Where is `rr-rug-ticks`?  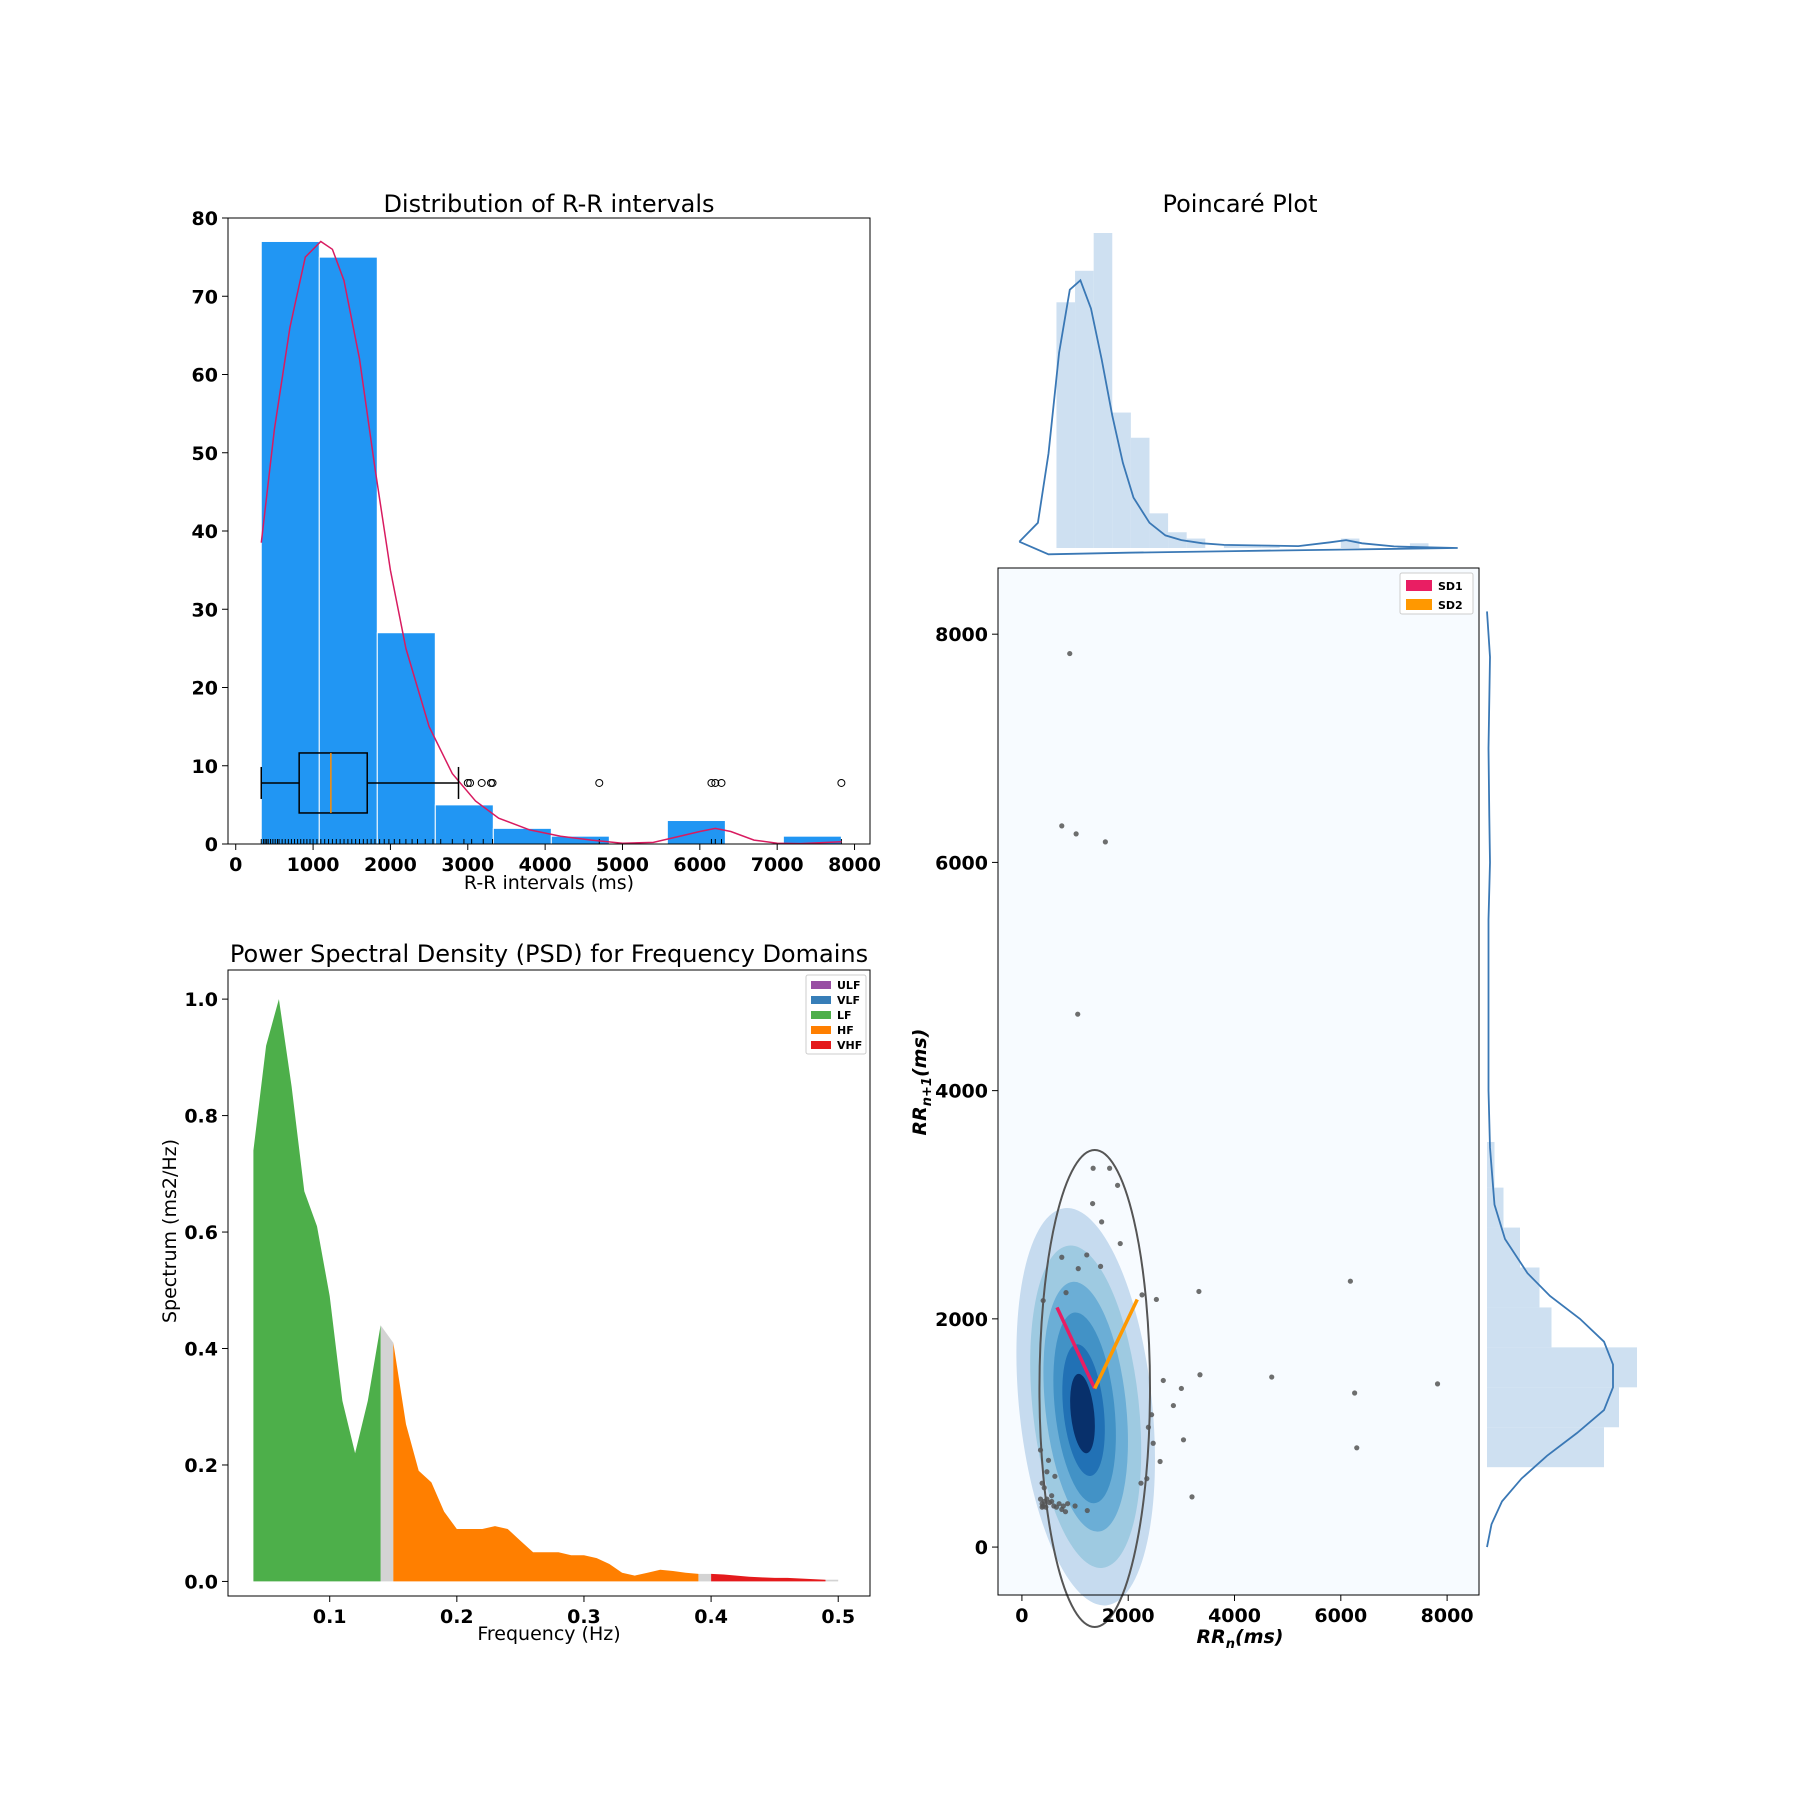 rr-rug-ticks is located at coordinates (551, 841).